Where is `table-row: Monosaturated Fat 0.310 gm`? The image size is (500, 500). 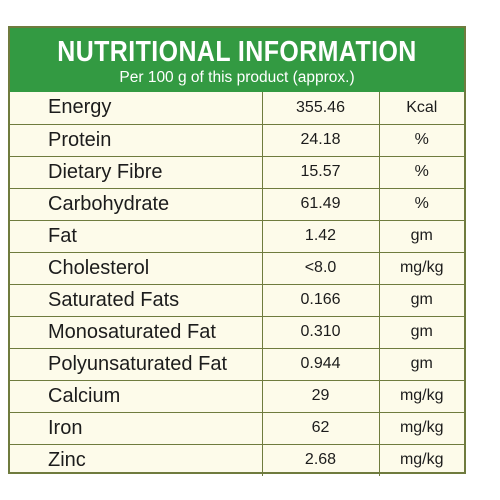 table-row: Monosaturated Fat 0.310 gm is located at coordinates (237, 332).